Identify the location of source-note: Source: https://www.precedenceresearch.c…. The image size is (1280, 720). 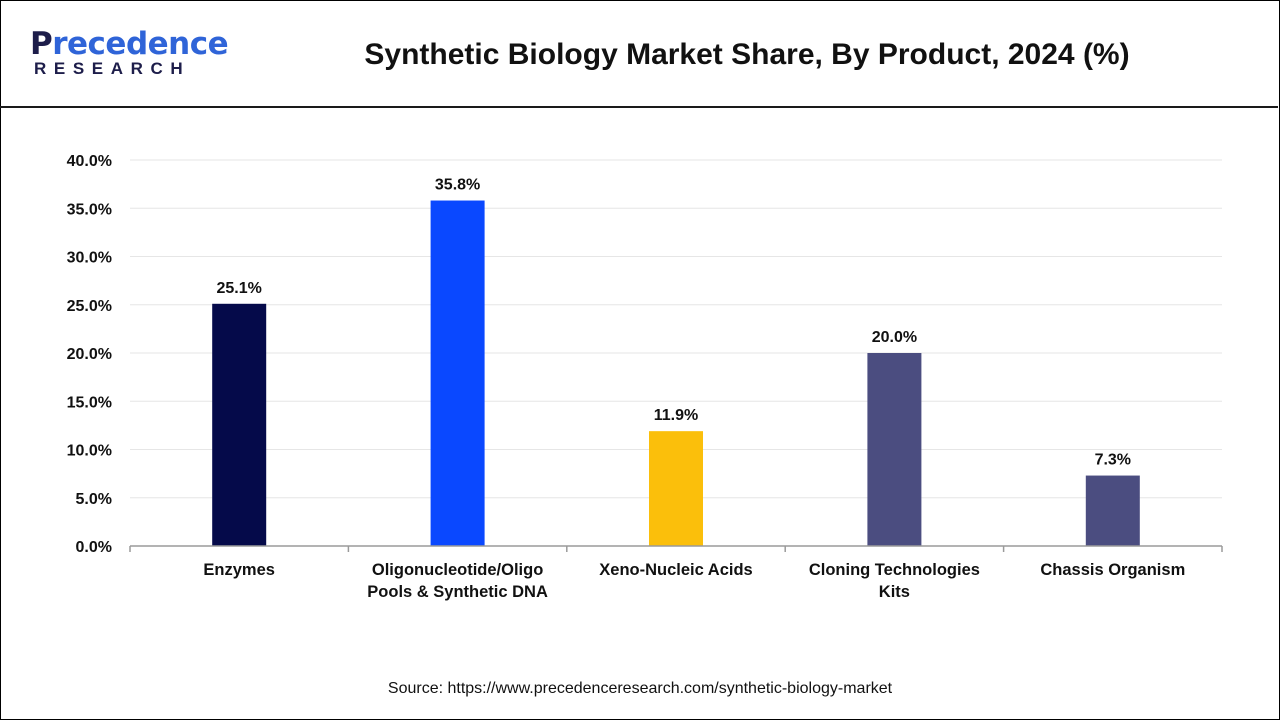
(640, 688).